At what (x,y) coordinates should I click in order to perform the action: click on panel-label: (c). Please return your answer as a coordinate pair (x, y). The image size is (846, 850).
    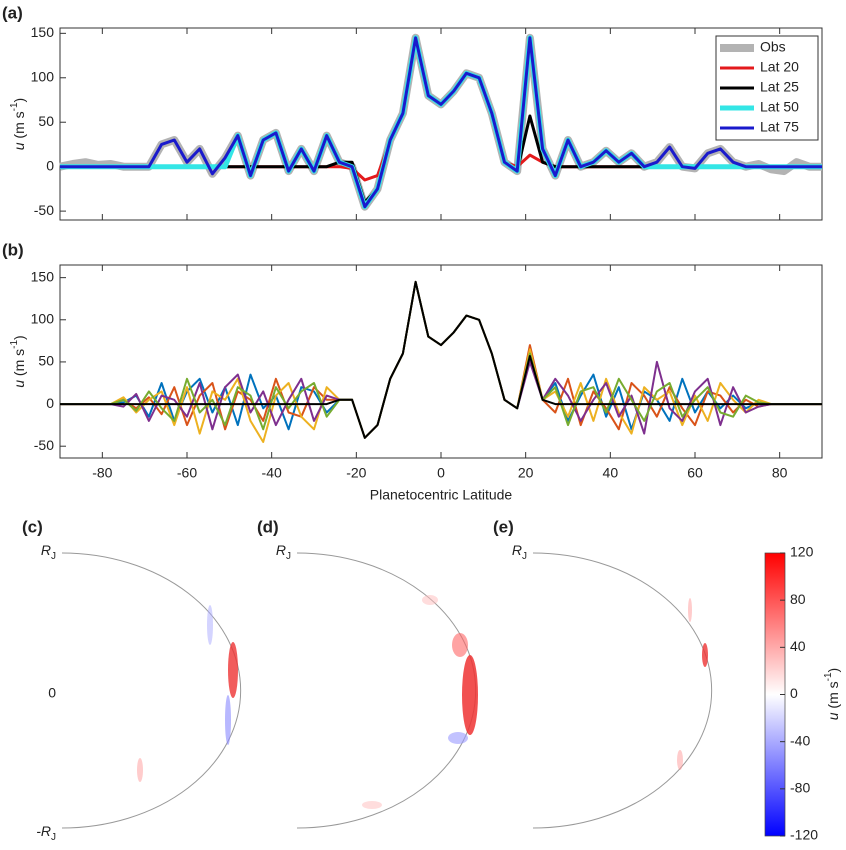
    Looking at the image, I should click on (32, 526).